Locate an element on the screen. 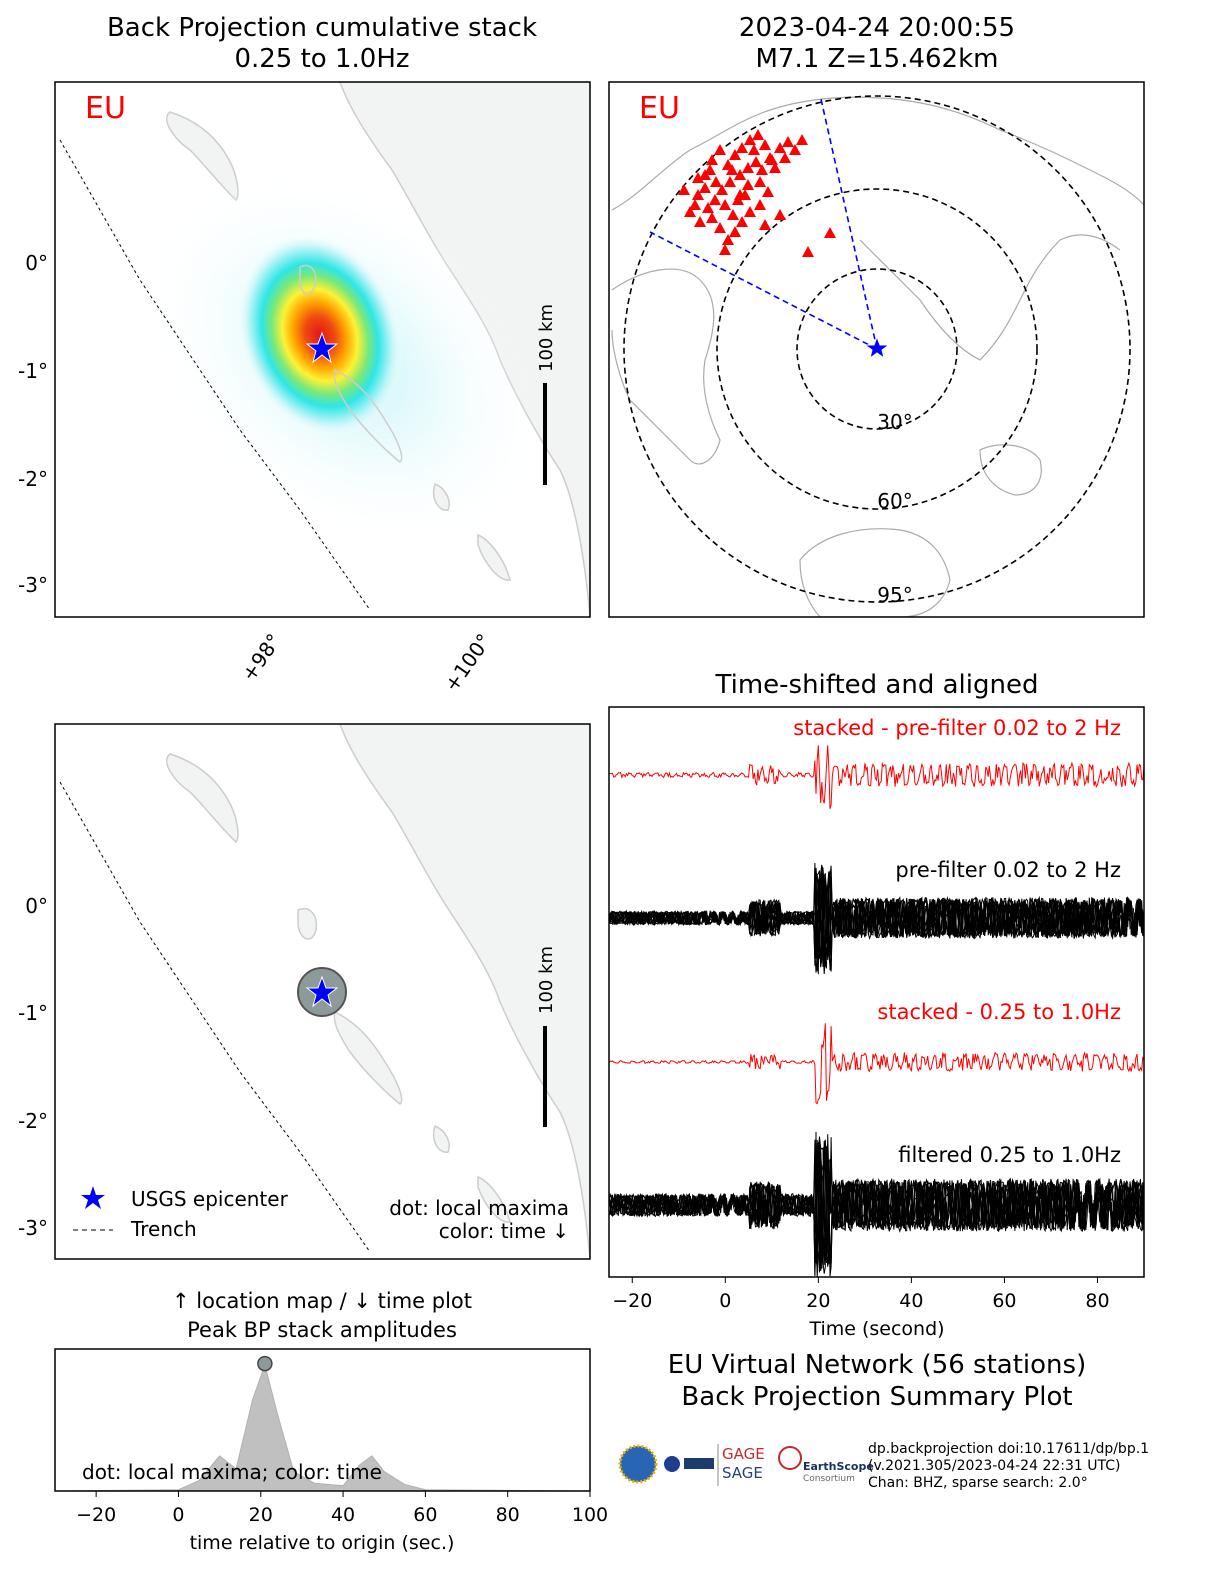  maxima-note-line2: color: time ↓ is located at coordinates (504, 1231).